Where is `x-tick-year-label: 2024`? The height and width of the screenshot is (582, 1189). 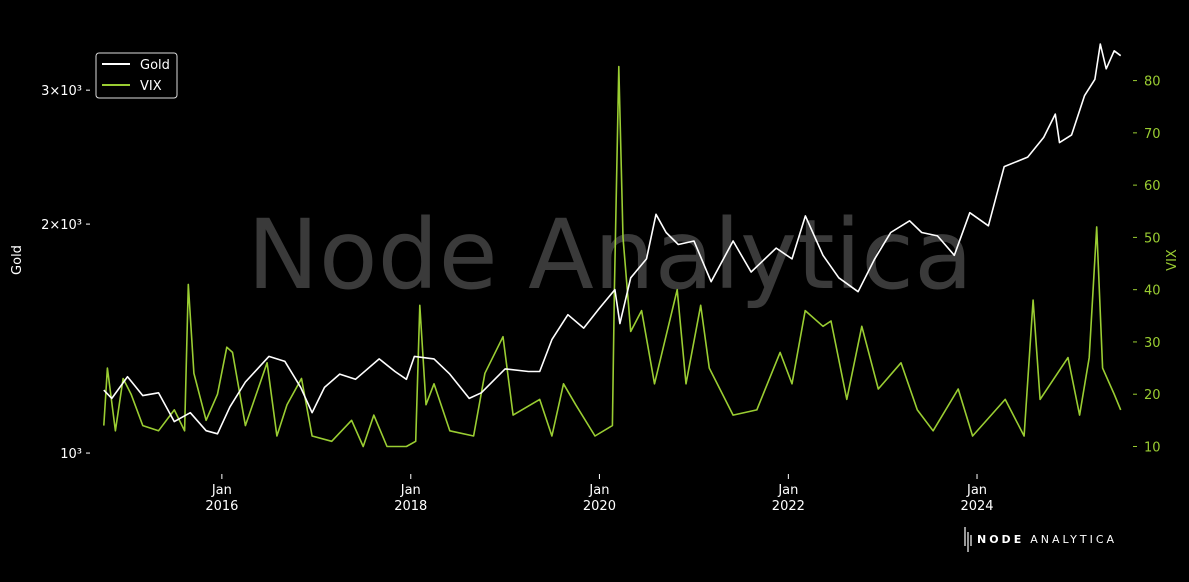
x-tick-year-label: 2024 is located at coordinates (976, 506).